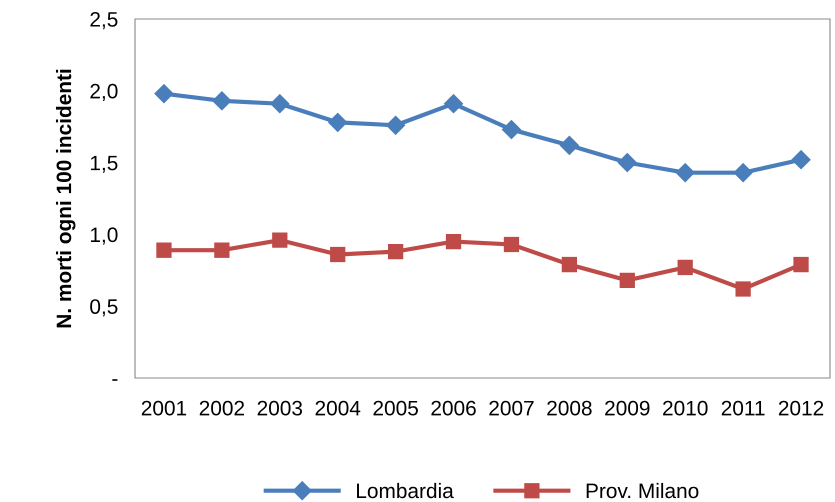 The image size is (835, 502). What do you see at coordinates (642, 490) in the screenshot?
I see `legend-label: Prov. Milano` at bounding box center [642, 490].